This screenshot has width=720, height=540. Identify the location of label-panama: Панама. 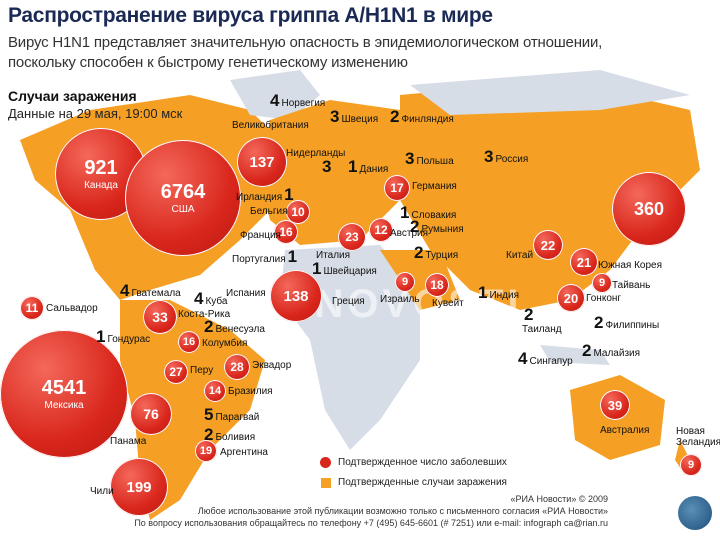
(128, 441).